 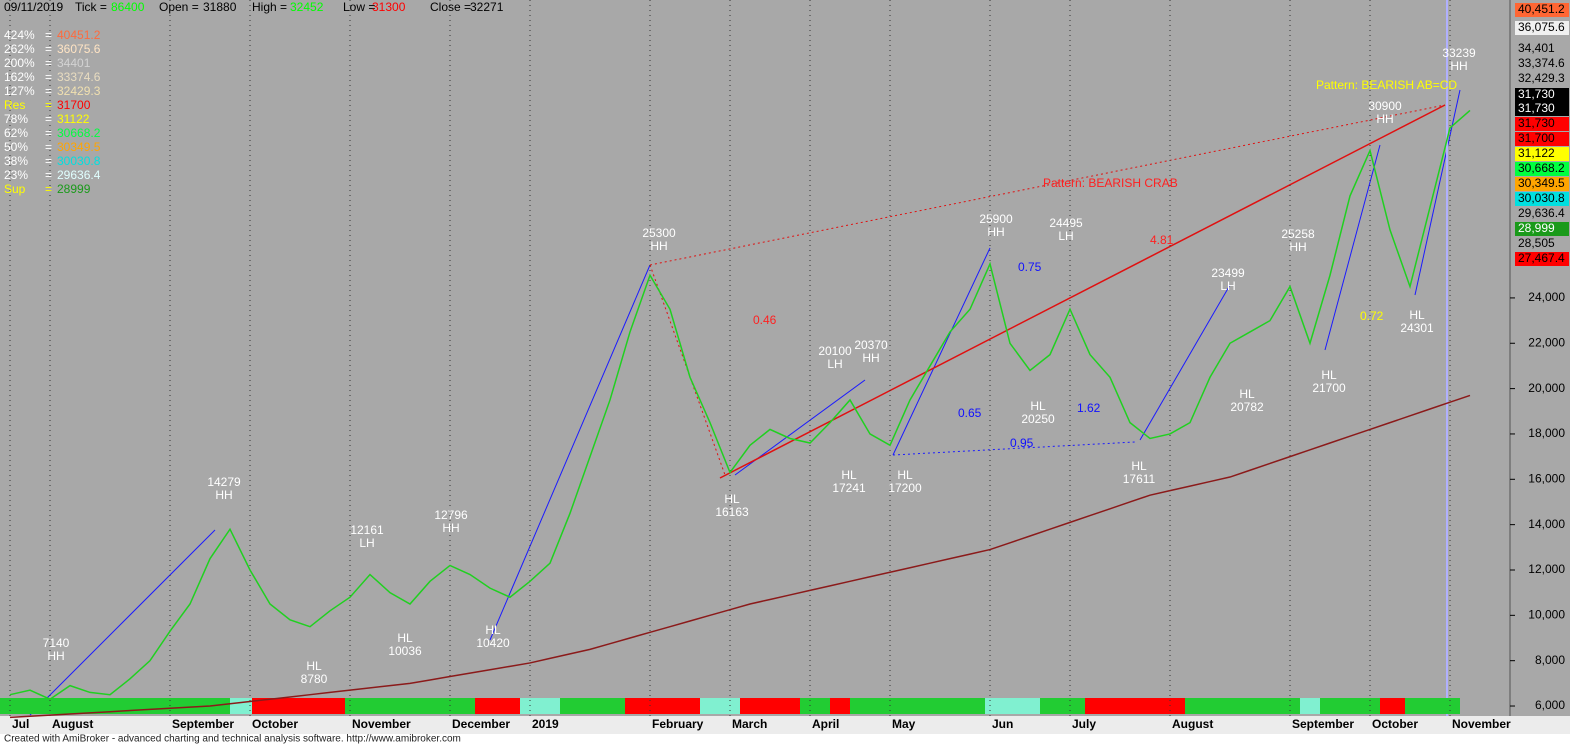 What do you see at coordinates (16, 133) in the screenshot?
I see `level-label: 62%` at bounding box center [16, 133].